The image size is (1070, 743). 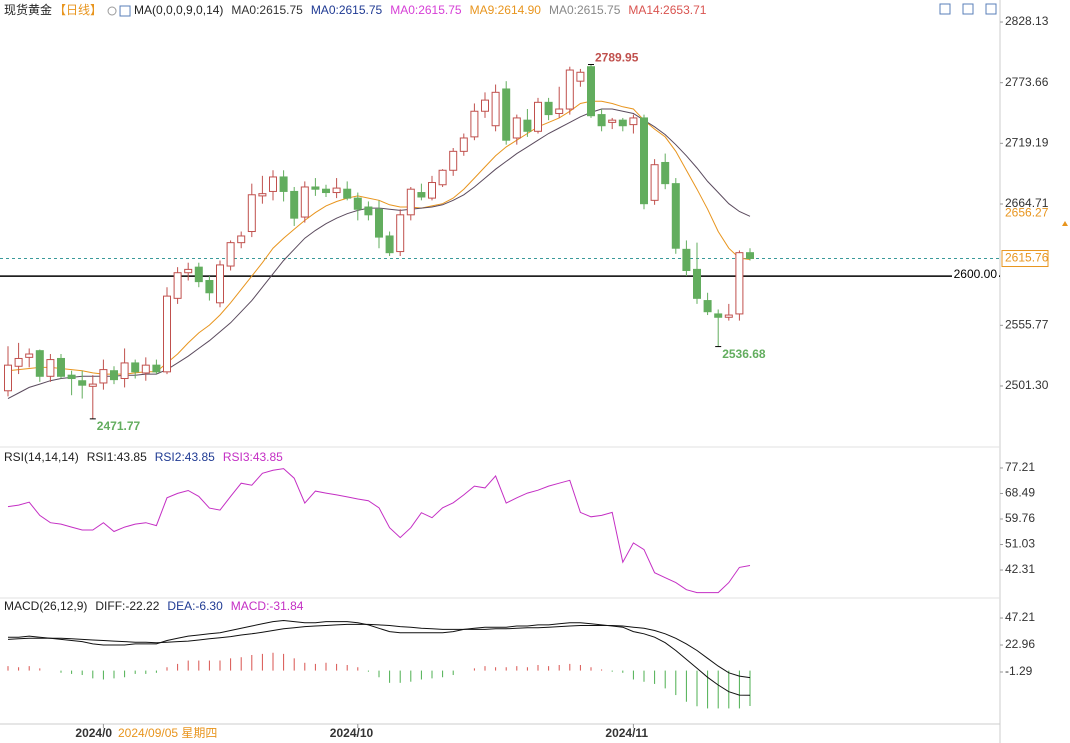 I want to click on shrink-icon, so click(x=968, y=9).